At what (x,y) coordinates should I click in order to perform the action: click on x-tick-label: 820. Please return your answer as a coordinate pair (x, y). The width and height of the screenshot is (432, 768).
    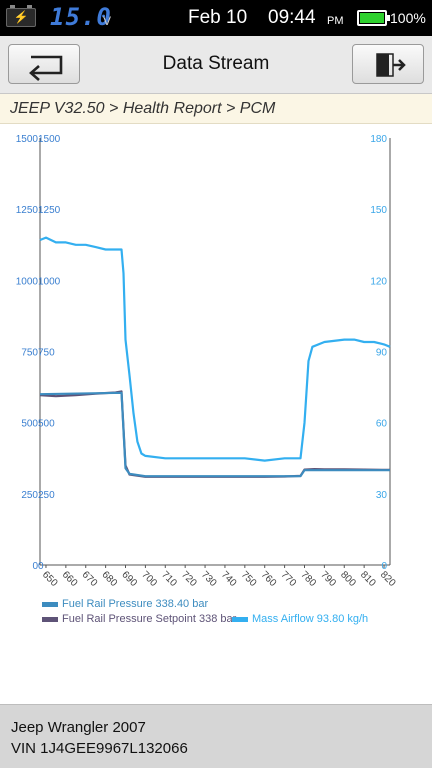
    Looking at the image, I should click on (388, 579).